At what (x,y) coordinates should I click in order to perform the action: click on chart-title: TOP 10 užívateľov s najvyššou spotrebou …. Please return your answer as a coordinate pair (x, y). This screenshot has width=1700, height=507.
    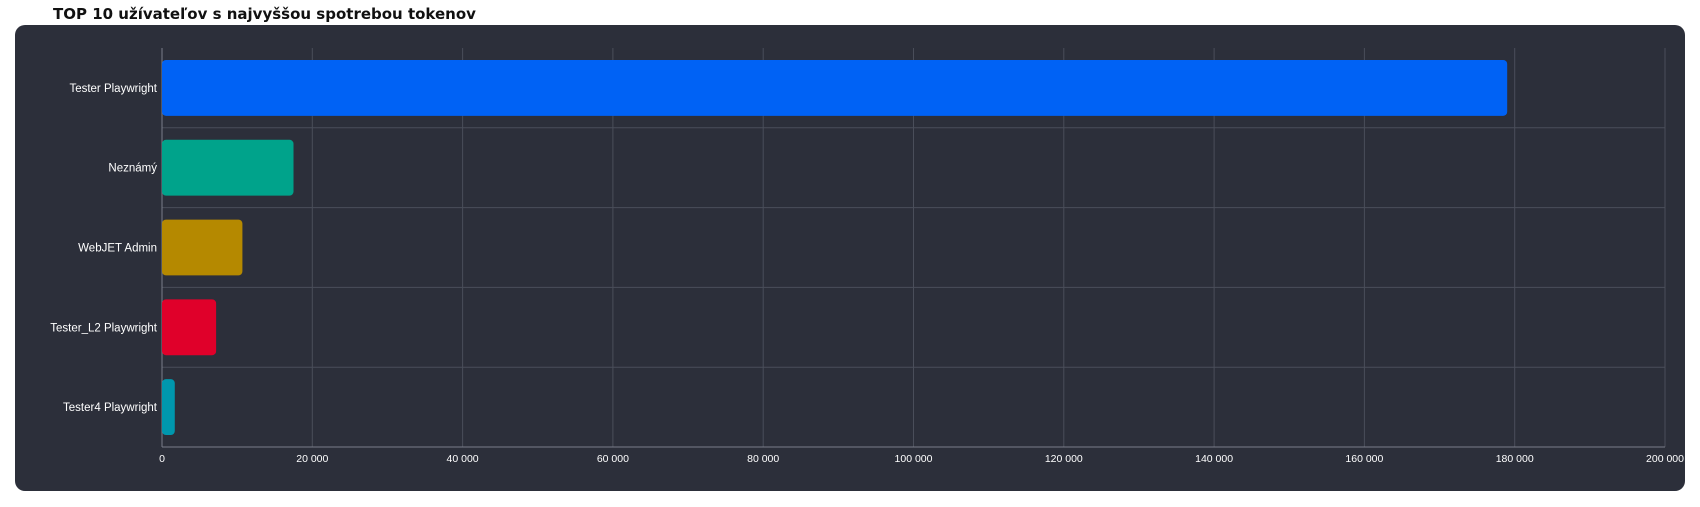
    Looking at the image, I should click on (264, 14).